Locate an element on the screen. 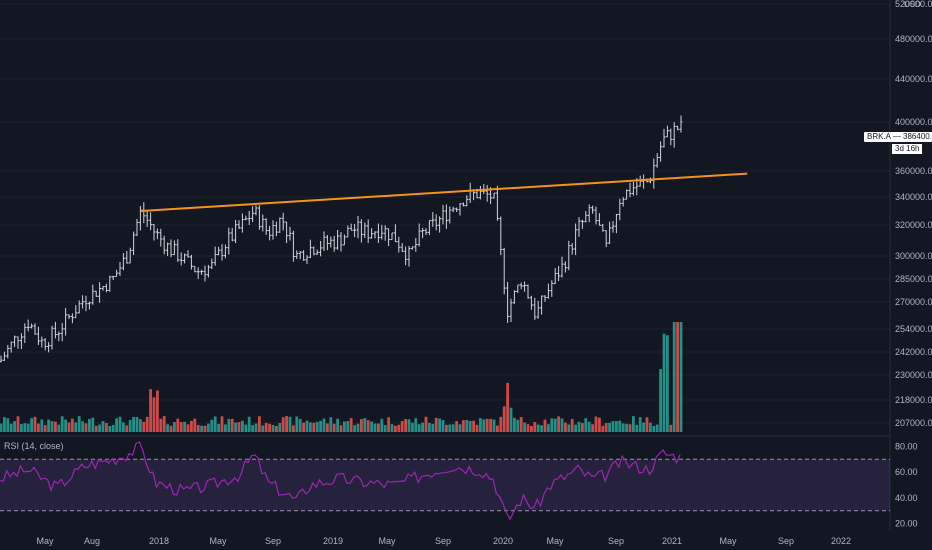  time-tick-label: May is located at coordinates (387, 541).